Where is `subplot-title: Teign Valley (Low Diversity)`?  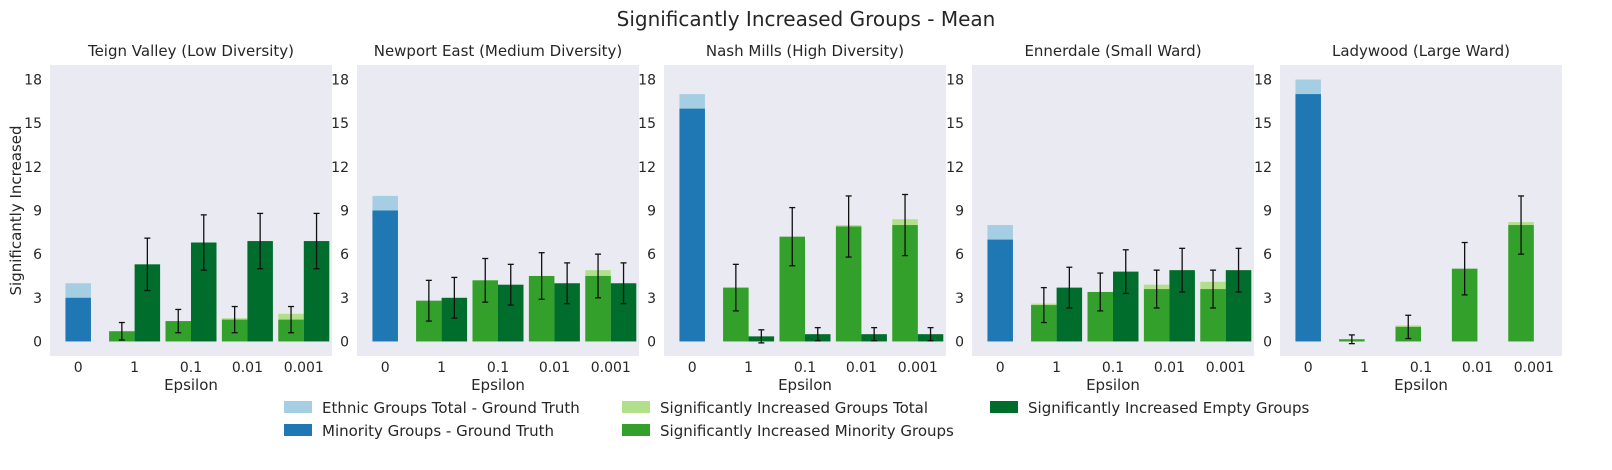
subplot-title: Teign Valley (Low Diversity) is located at coordinates (190, 51).